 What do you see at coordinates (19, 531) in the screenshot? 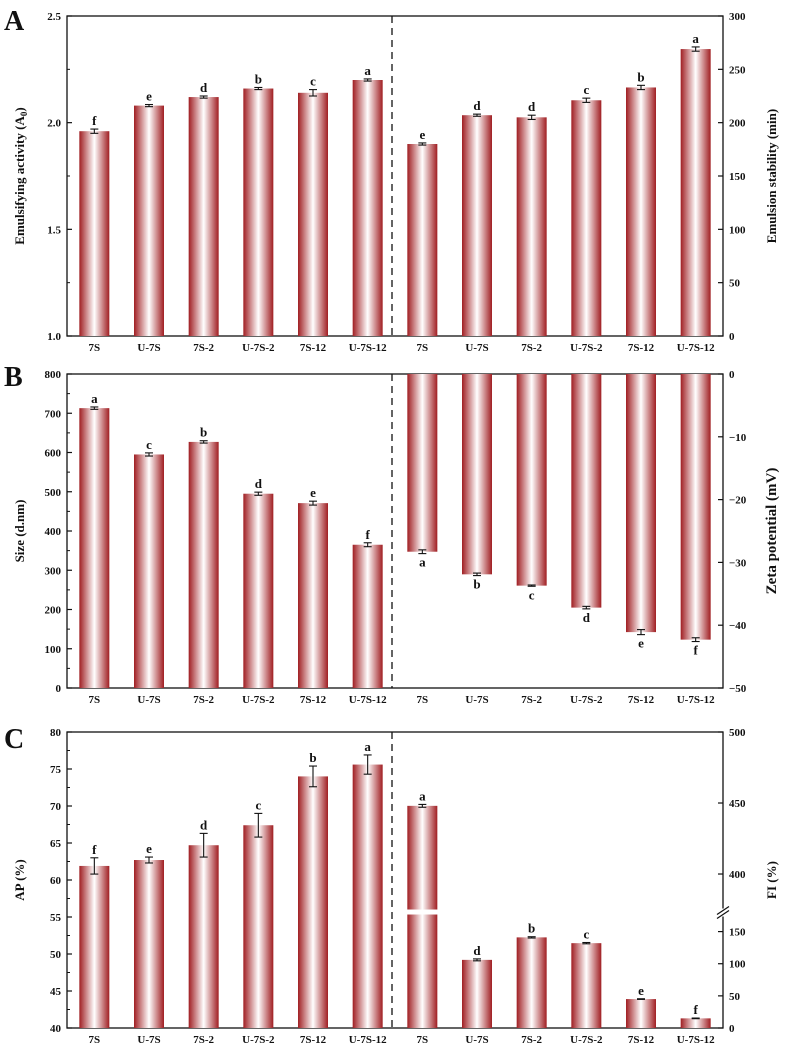
I see `left-axis-label: Size (d.nm)` at bounding box center [19, 531].